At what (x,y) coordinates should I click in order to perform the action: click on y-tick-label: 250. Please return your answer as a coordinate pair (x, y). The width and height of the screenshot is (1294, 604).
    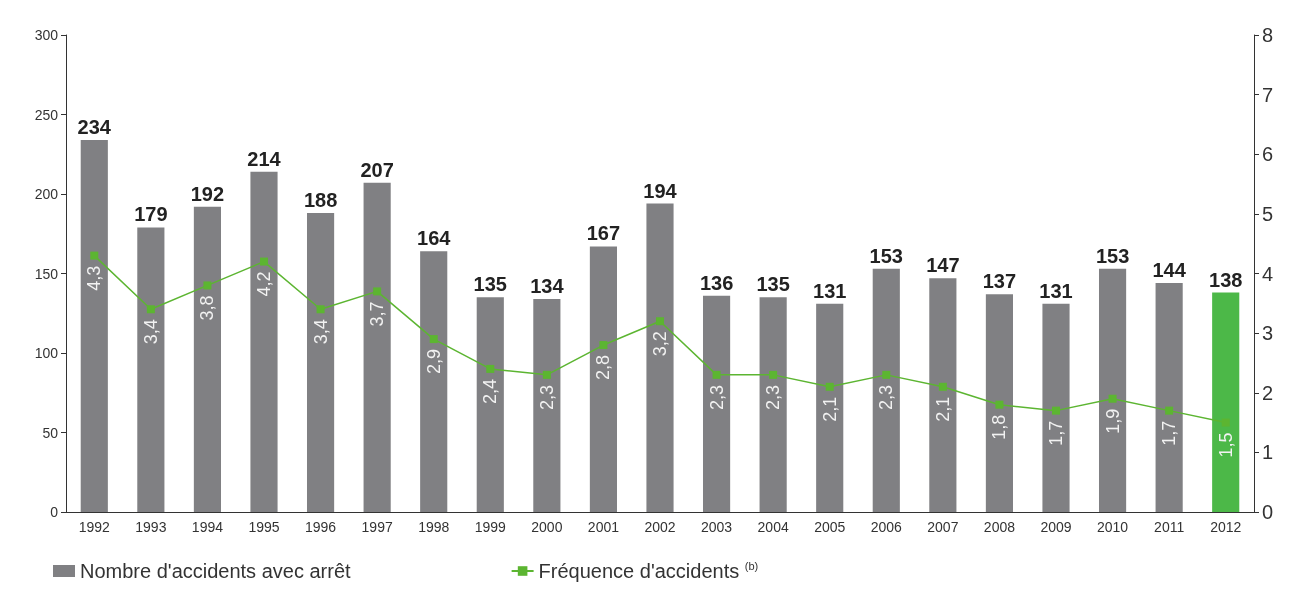
    Looking at the image, I should click on (46, 114).